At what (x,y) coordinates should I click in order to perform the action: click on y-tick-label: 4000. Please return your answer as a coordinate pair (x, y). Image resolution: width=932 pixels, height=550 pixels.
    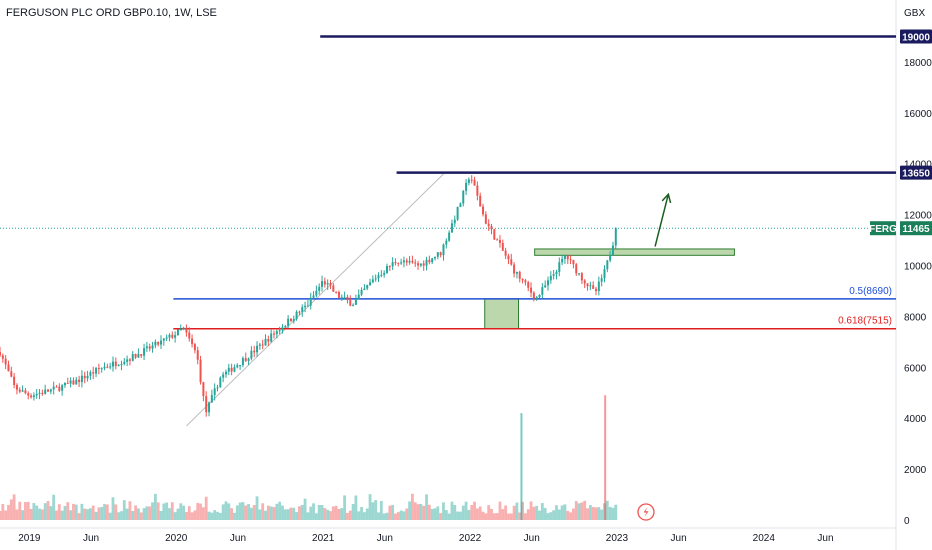
    Looking at the image, I should click on (915, 419).